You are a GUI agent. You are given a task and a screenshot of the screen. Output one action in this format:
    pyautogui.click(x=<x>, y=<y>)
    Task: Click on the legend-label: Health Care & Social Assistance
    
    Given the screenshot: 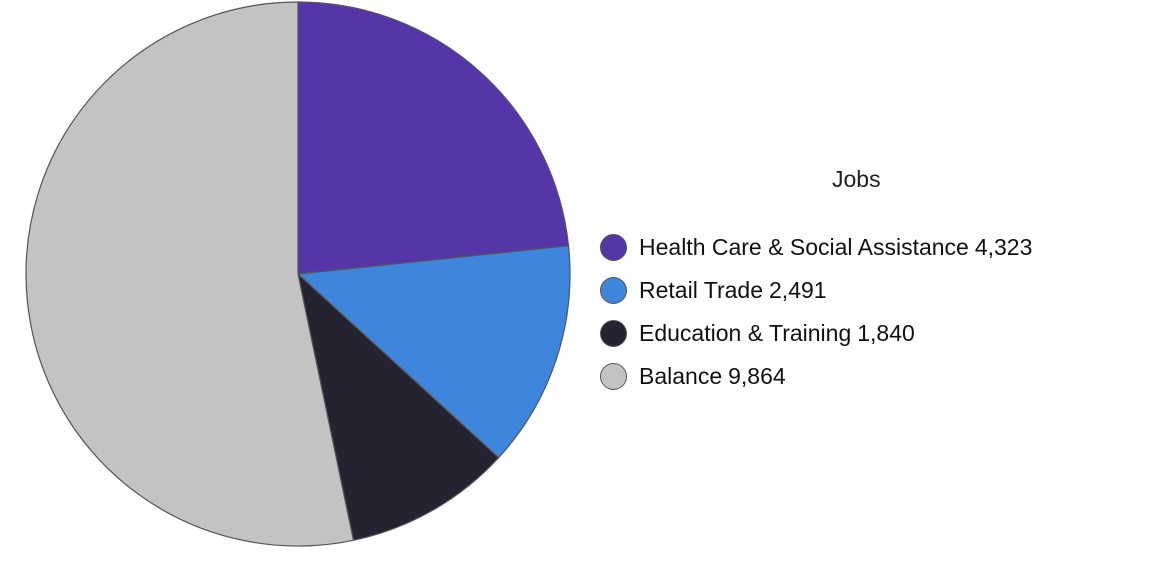 What is the action you would take?
    pyautogui.click(x=804, y=247)
    